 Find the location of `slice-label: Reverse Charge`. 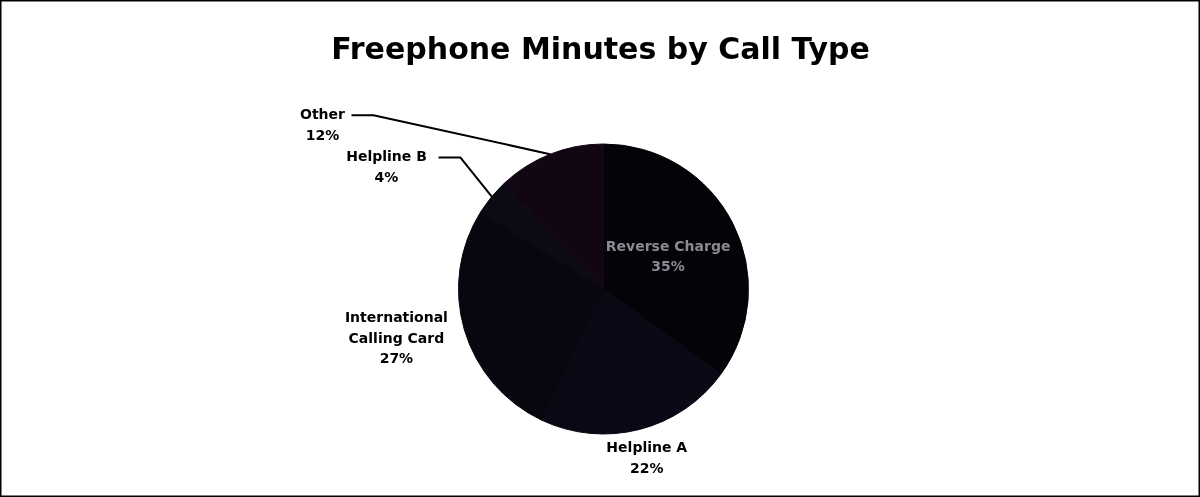

slice-label: Reverse Charge is located at coordinates (668, 245).